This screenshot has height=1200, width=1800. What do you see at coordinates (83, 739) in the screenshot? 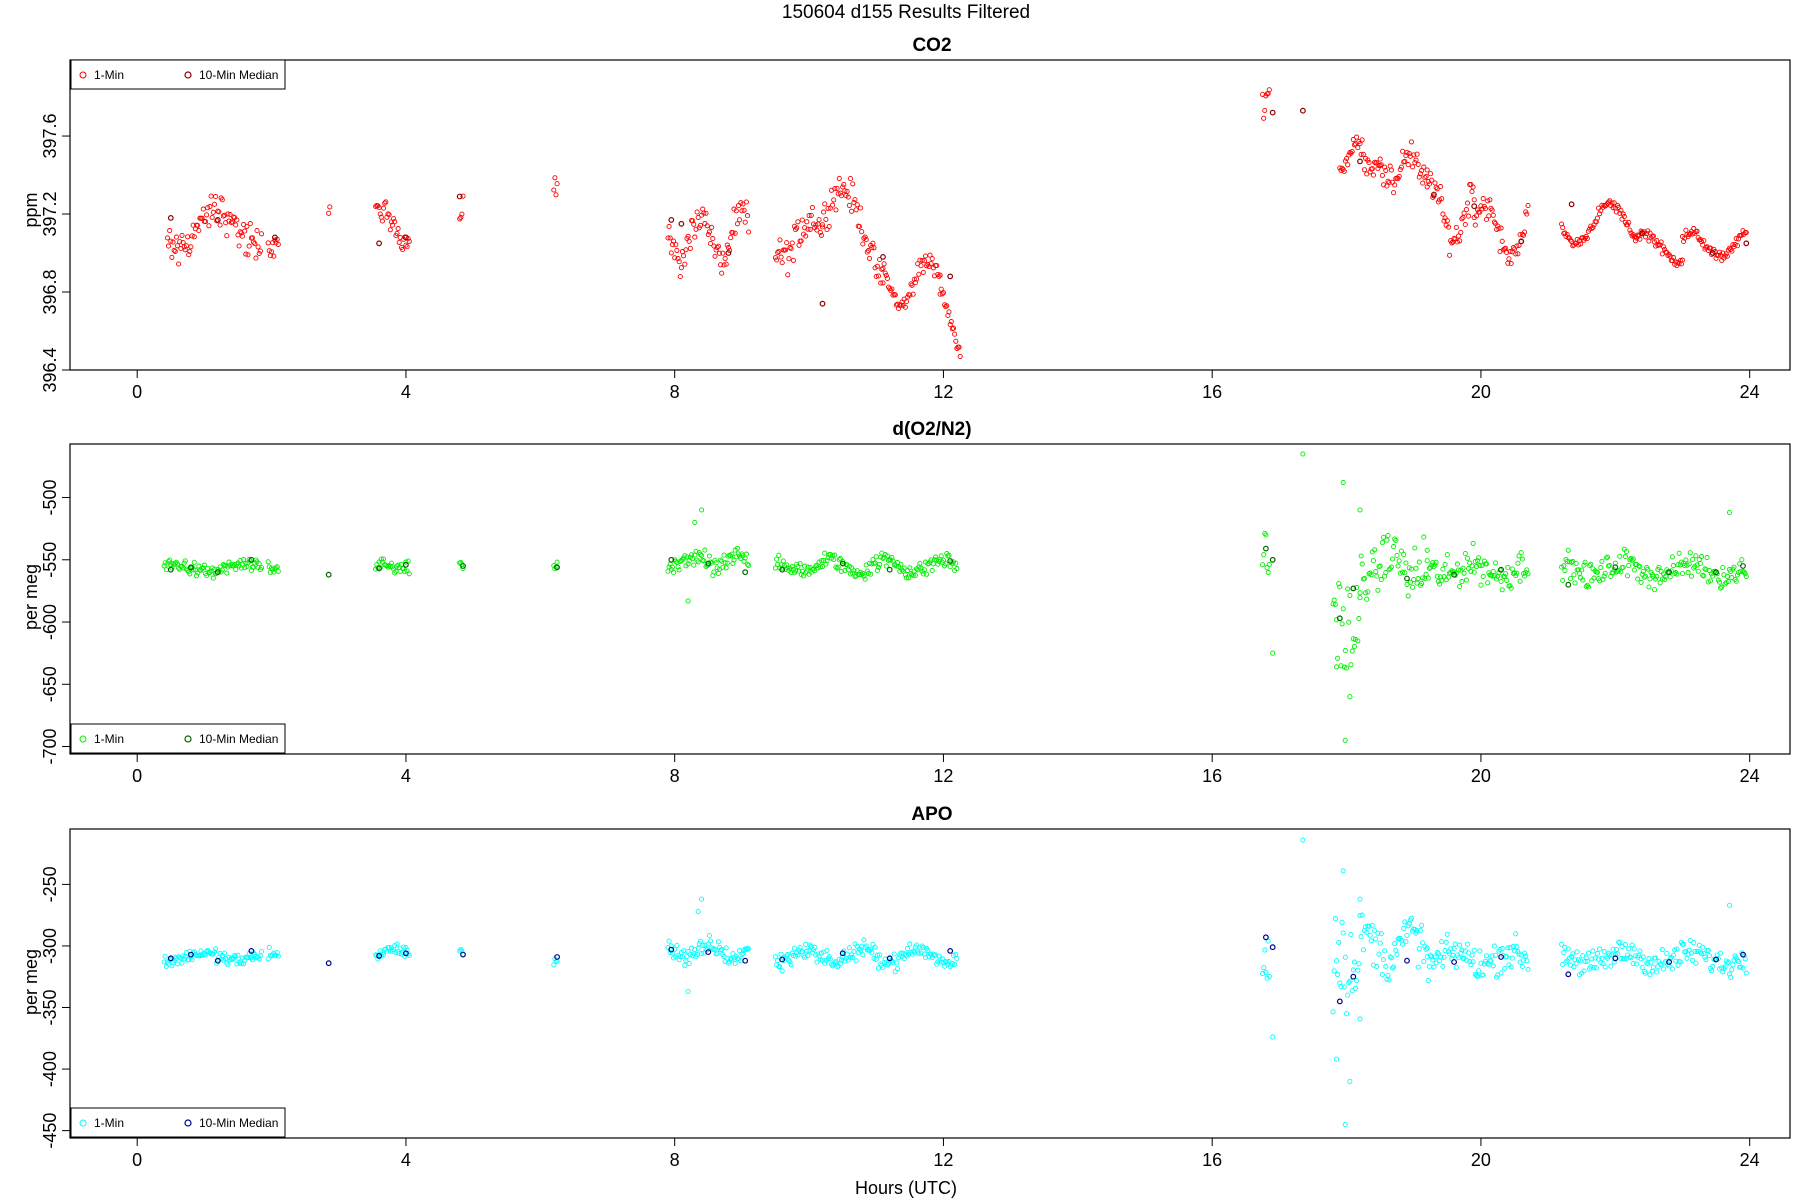
I see `legend-marker-1min` at bounding box center [83, 739].